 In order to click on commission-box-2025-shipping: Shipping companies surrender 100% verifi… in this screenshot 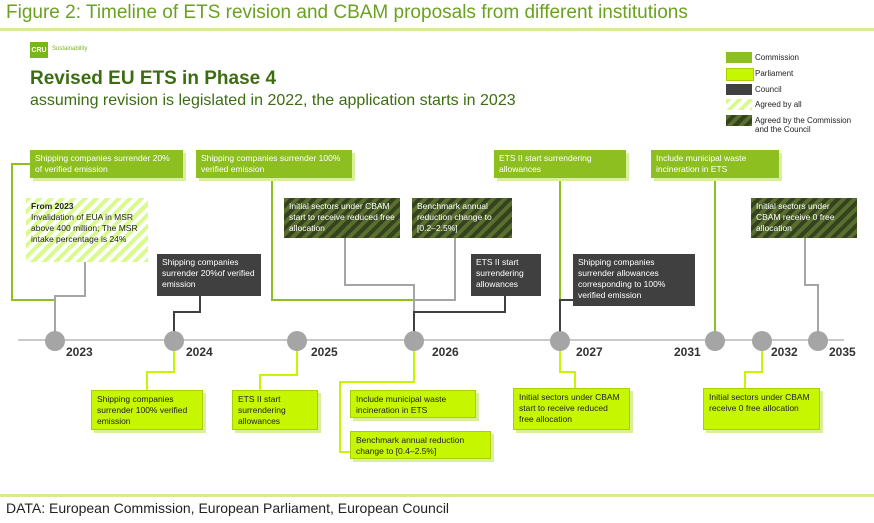, I will do `click(274, 164)`.